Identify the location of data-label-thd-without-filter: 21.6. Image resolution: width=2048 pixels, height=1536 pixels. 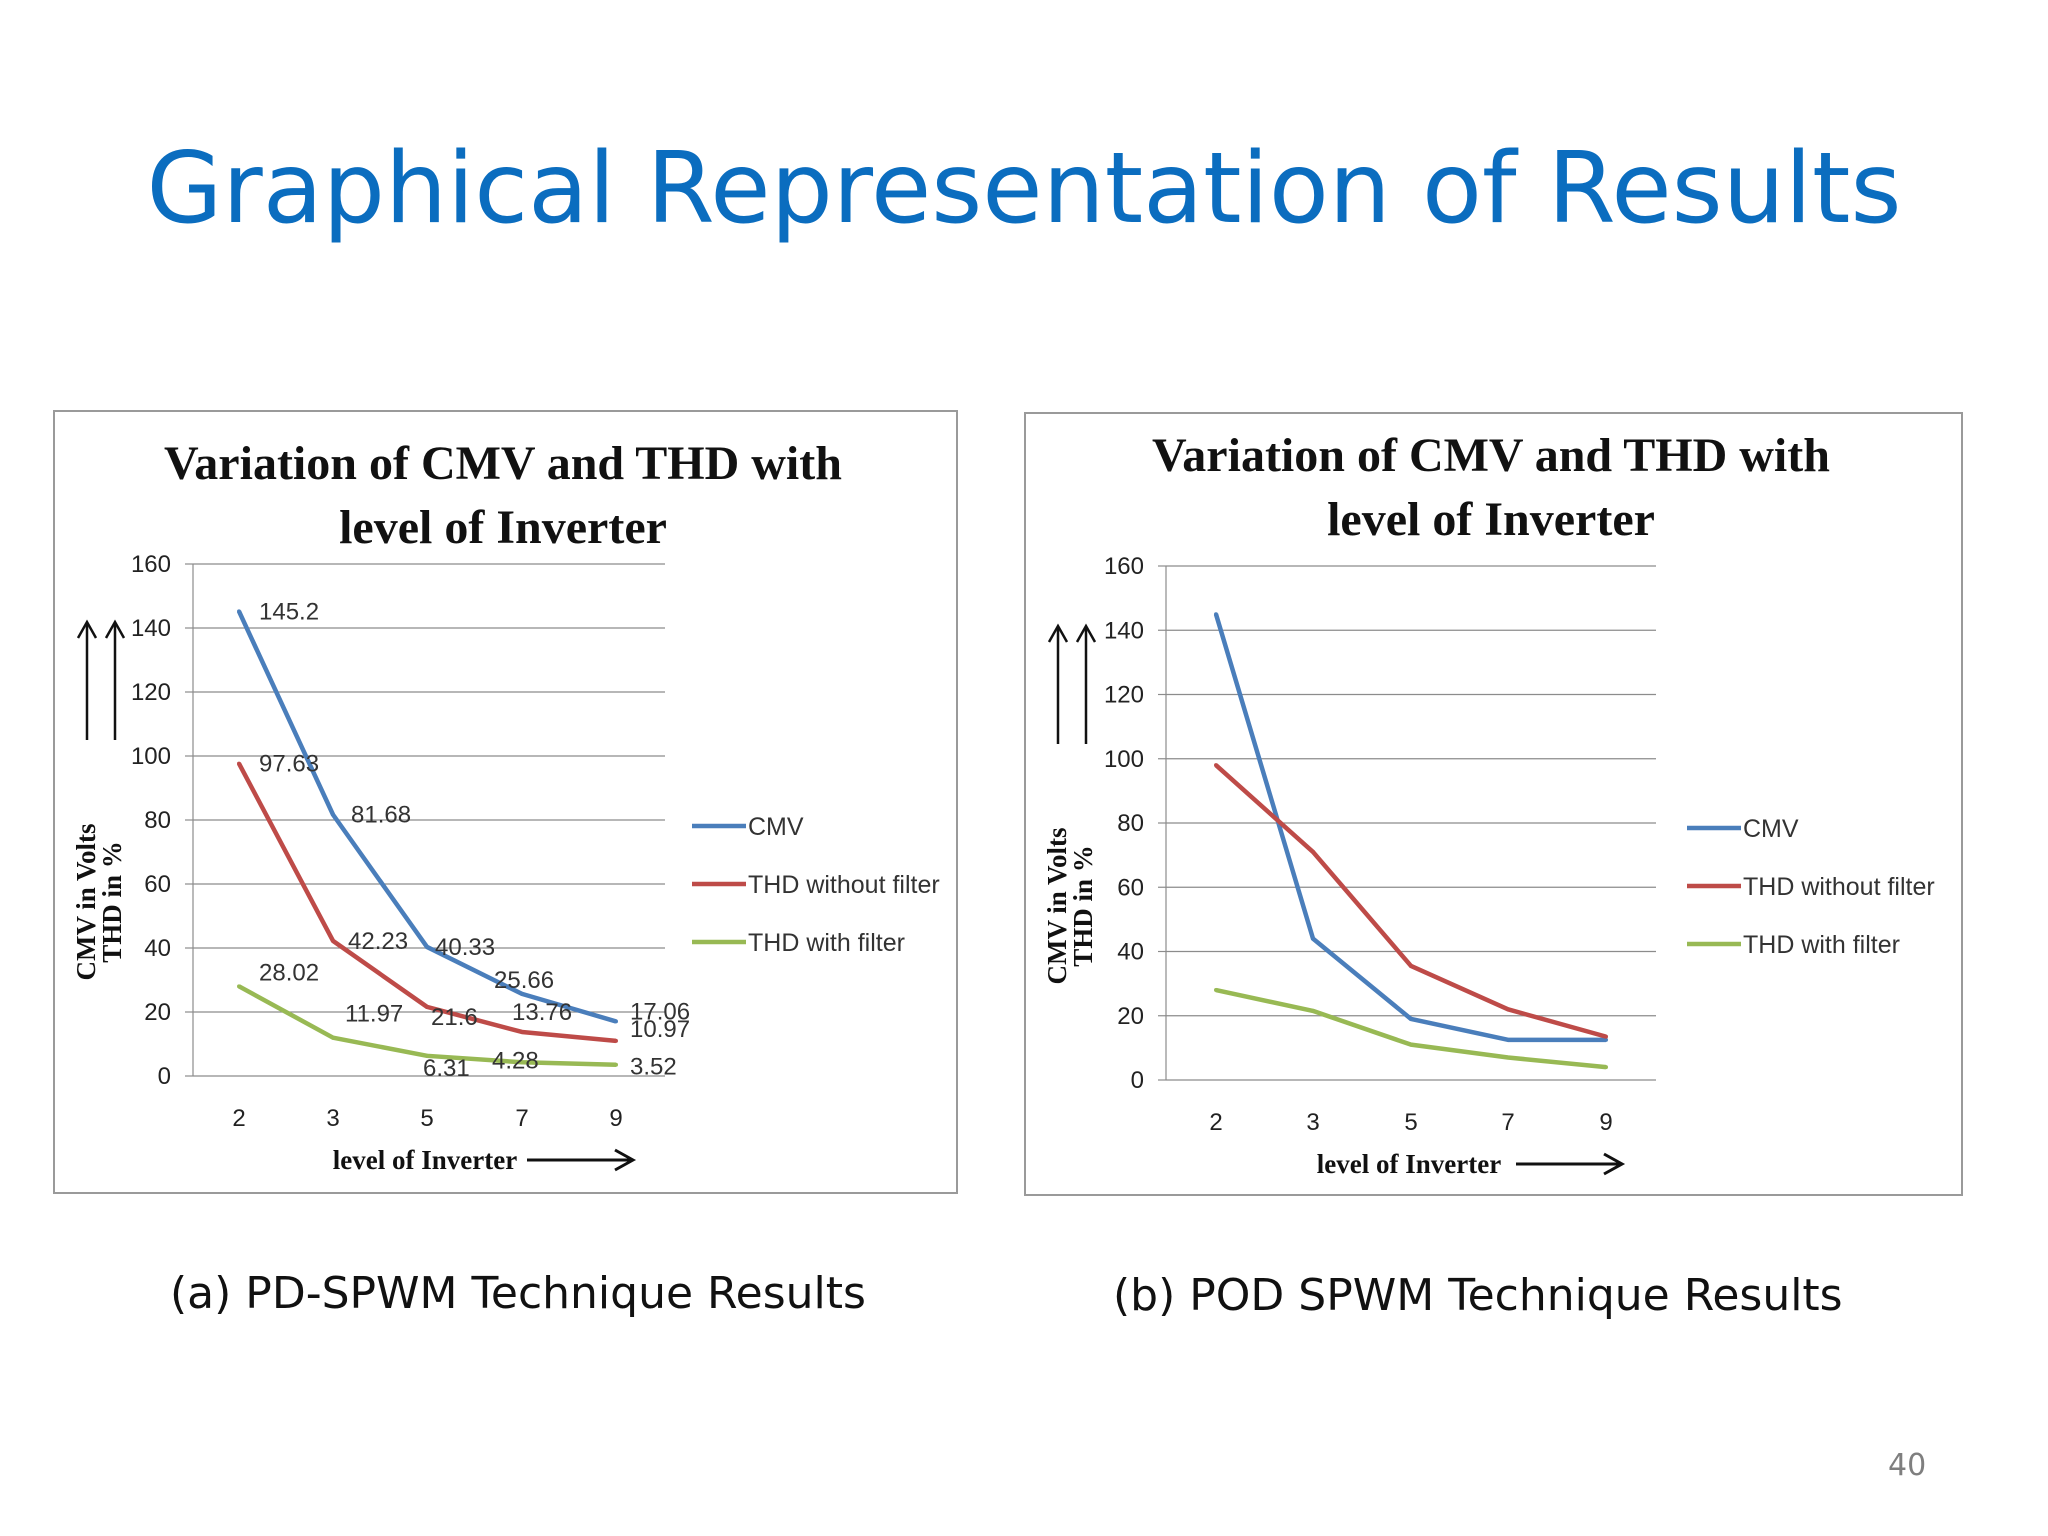
(454, 1017).